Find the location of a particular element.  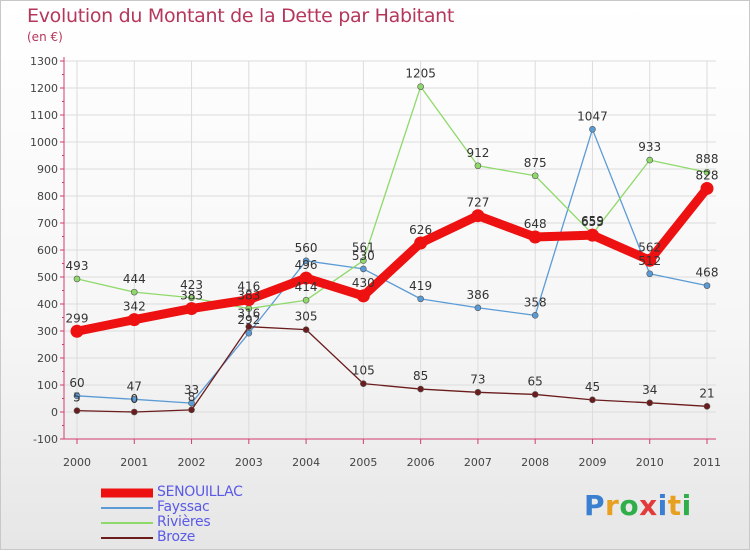

data-label: 659 is located at coordinates (592, 221).